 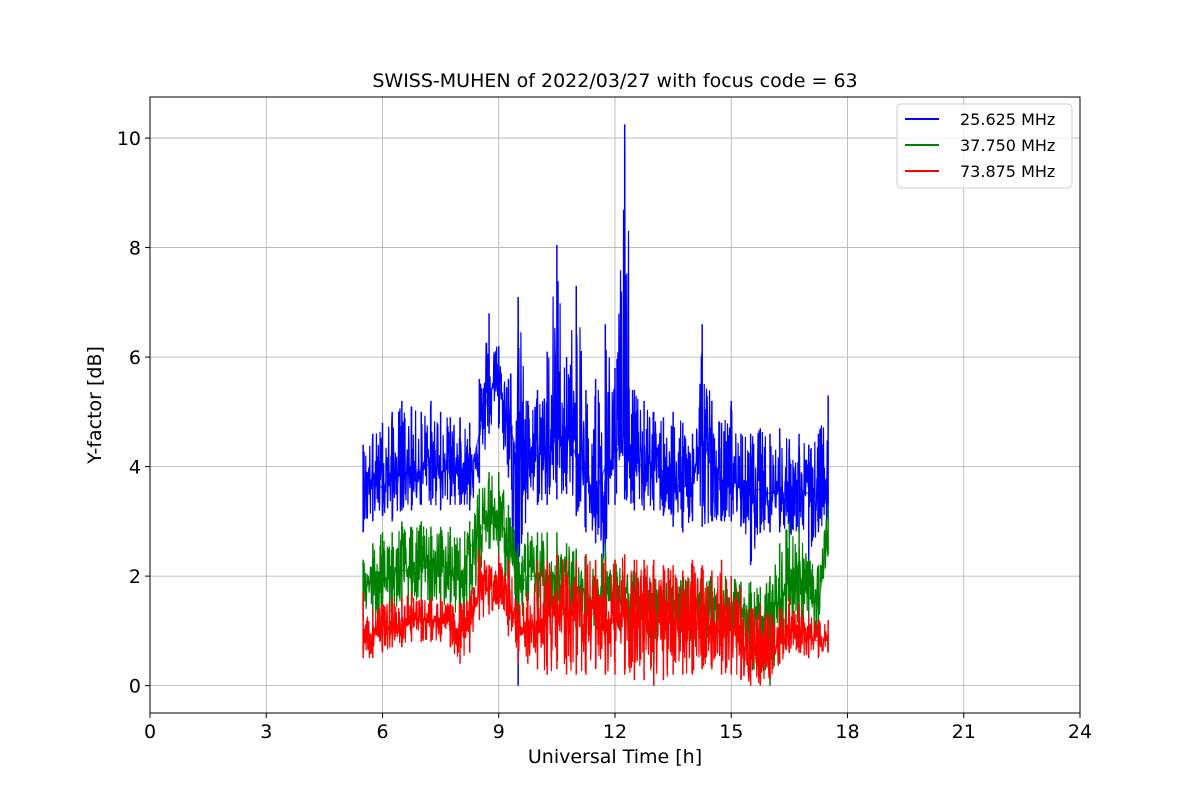 What do you see at coordinates (266, 732) in the screenshot?
I see `x-tick-label: 3` at bounding box center [266, 732].